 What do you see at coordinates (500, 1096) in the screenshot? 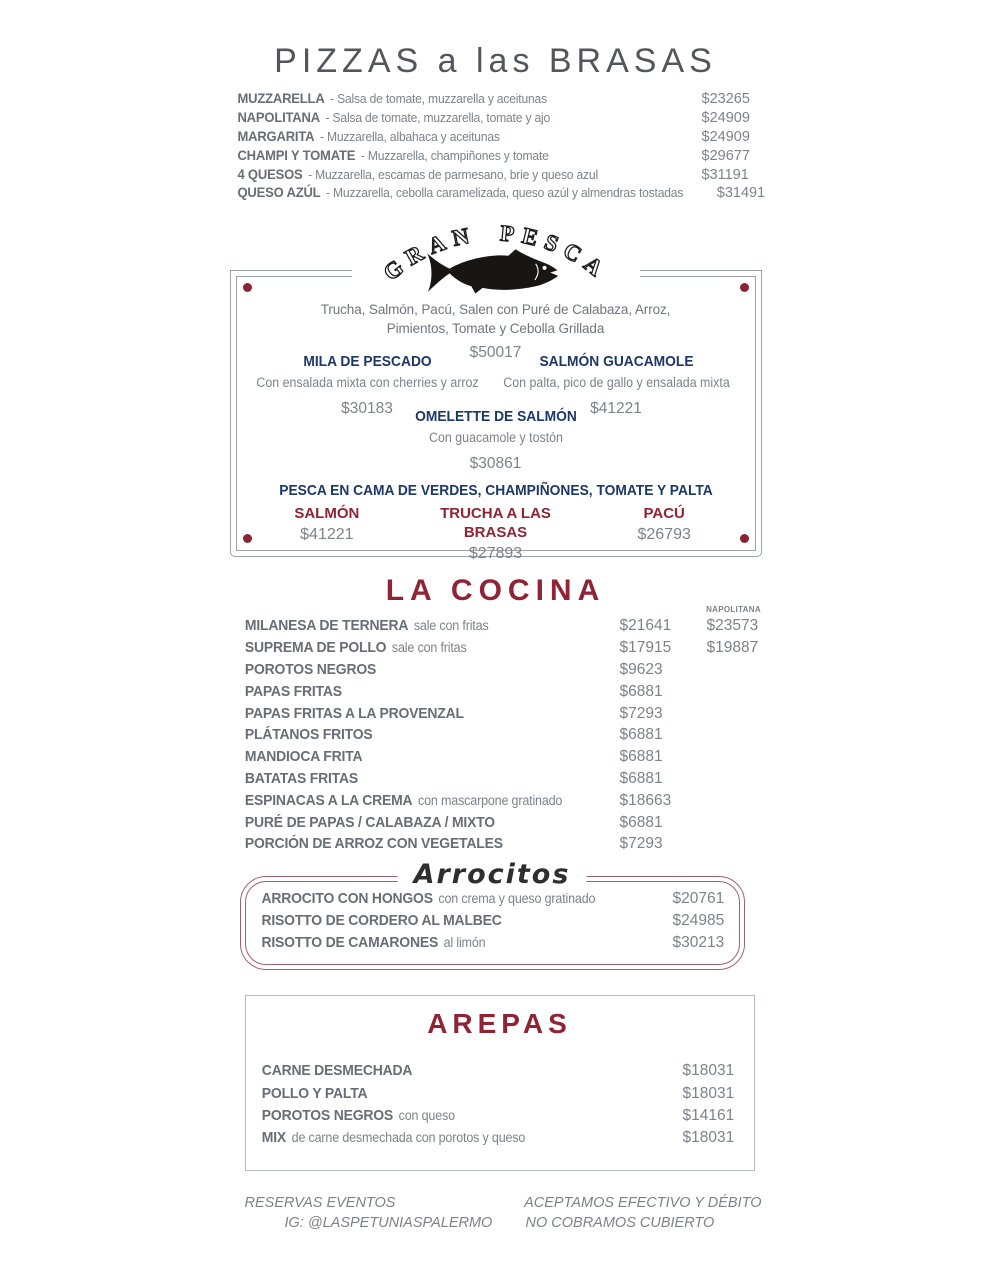
I see `menu-item-row: POLLO Y PALTA $18031` at bounding box center [500, 1096].